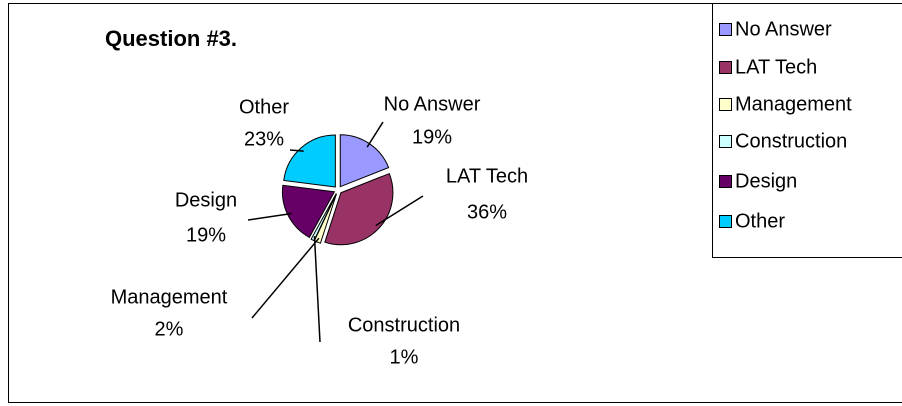 This screenshot has width=902, height=406. What do you see at coordinates (169, 297) in the screenshot?
I see `slice-label-name: Management` at bounding box center [169, 297].